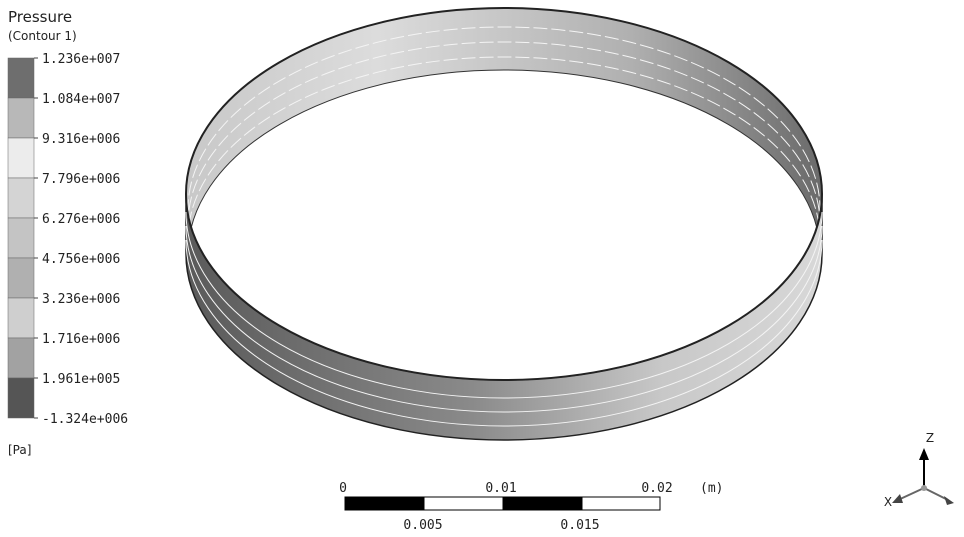 The image size is (964, 537). Describe the element at coordinates (81, 59) in the screenshot. I see `legend-level: 1.236e+007` at that location.